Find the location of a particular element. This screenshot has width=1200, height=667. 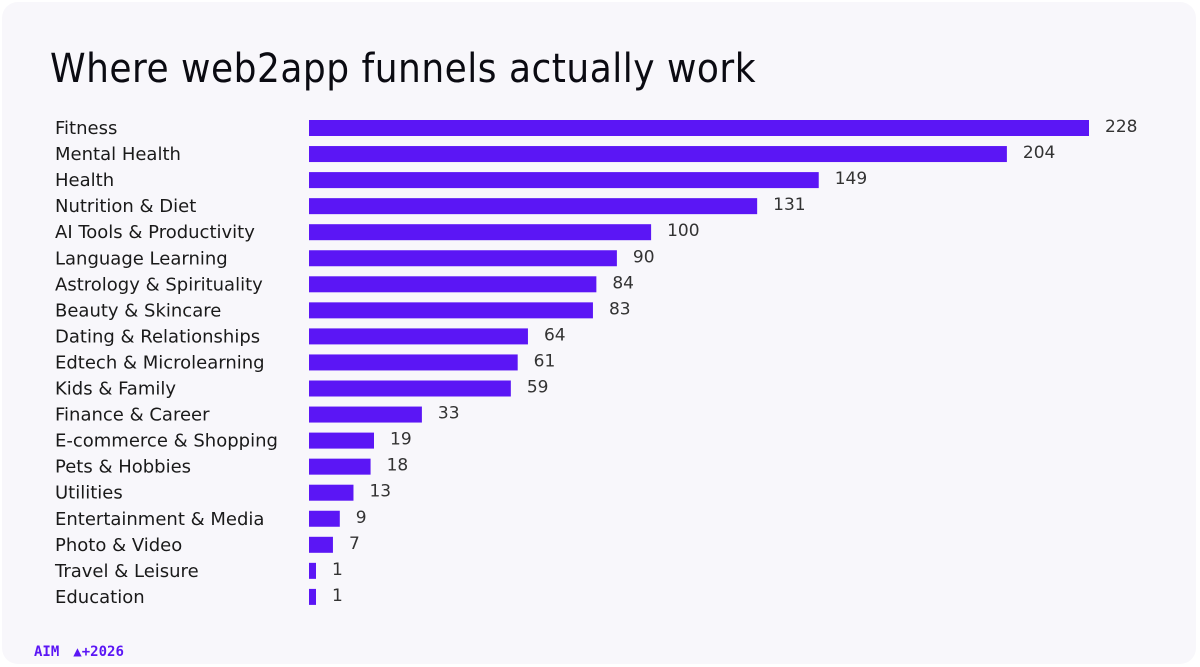

value-label-kids-and-family: 59 is located at coordinates (538, 388).